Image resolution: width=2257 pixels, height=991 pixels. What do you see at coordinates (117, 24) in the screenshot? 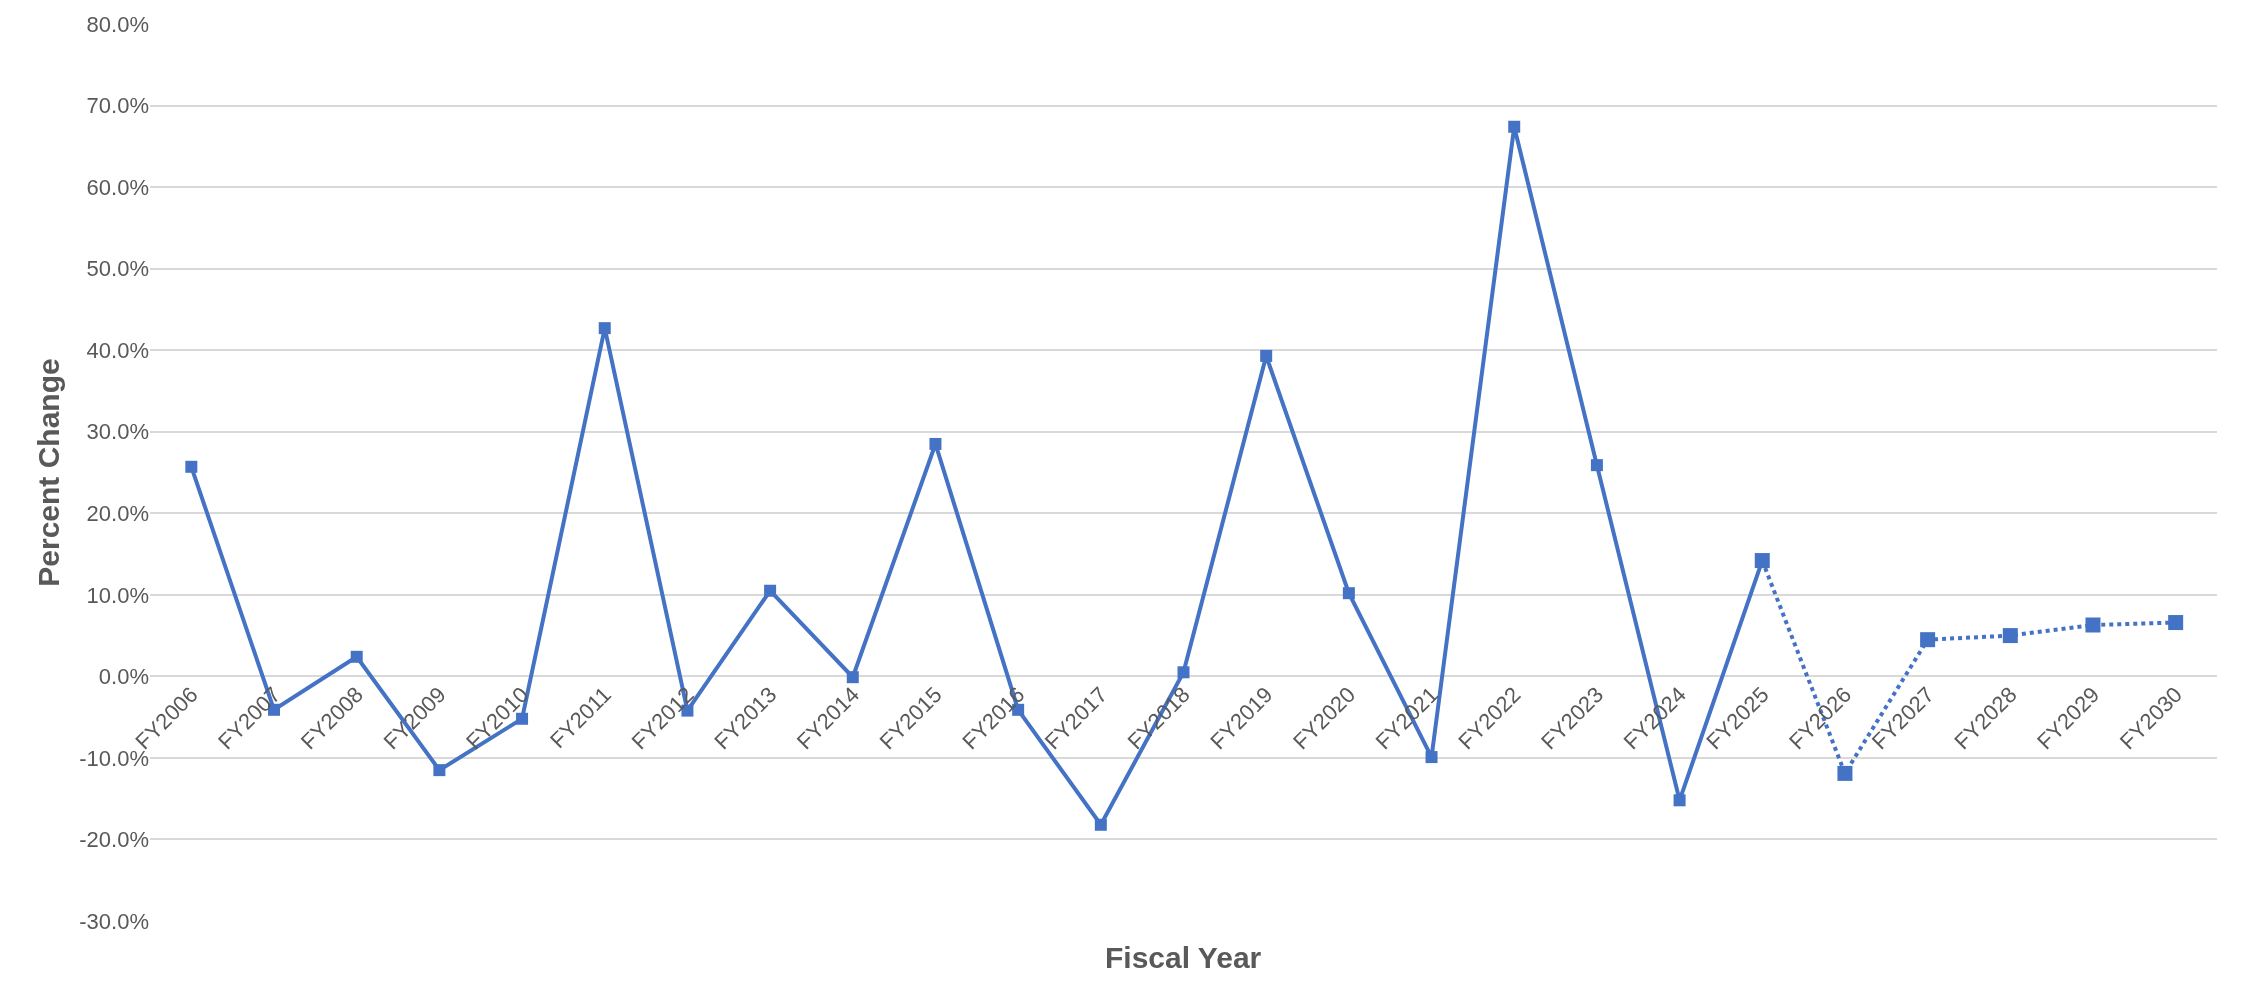
I see `y-tick-label: 80.0%` at bounding box center [117, 24].